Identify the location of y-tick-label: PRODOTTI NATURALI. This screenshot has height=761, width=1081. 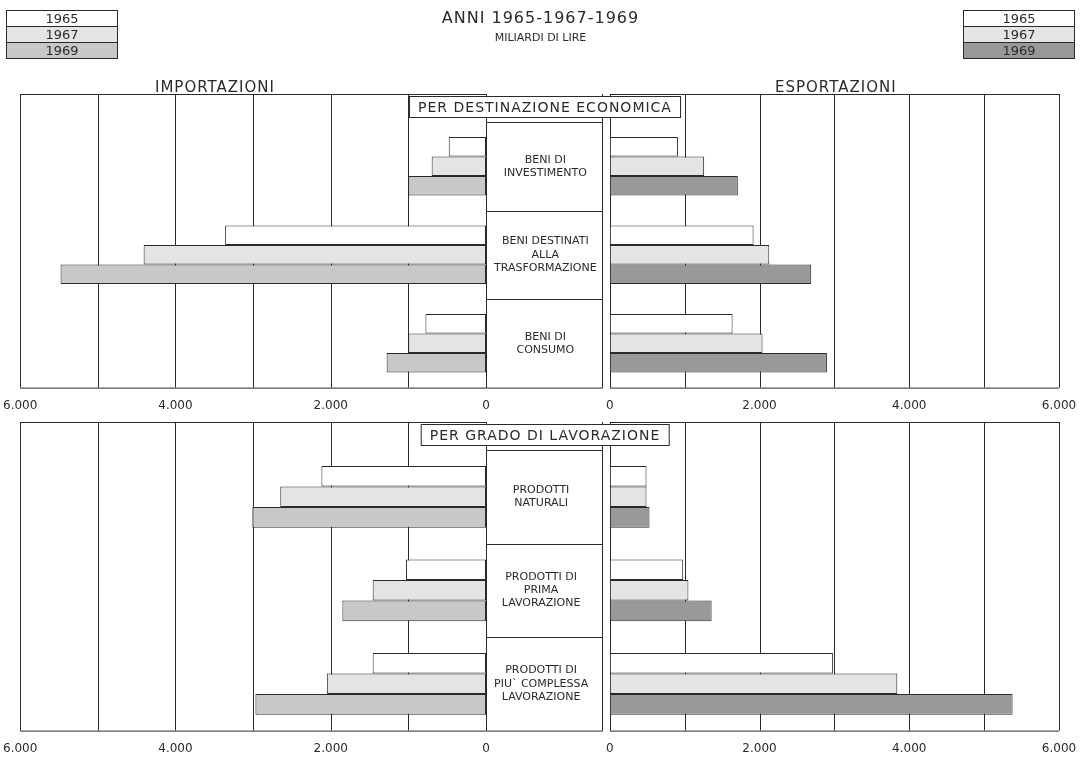
(541, 496).